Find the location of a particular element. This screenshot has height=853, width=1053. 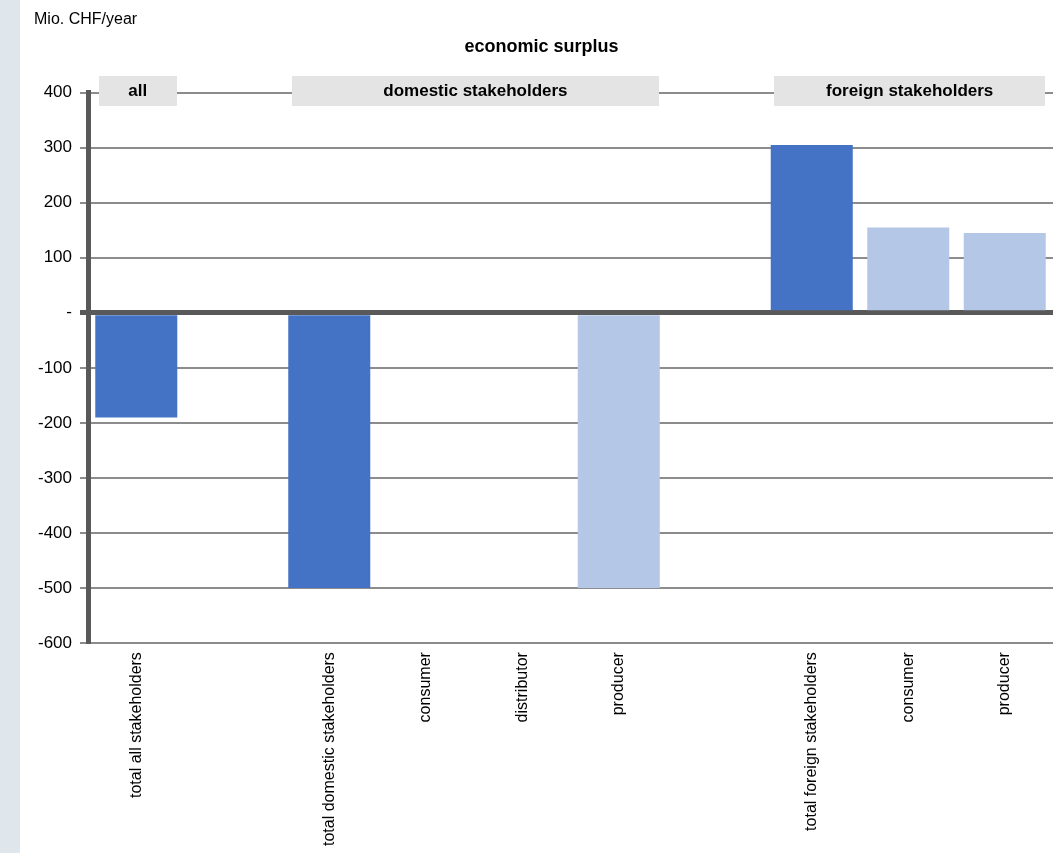

x-tick-label: total domestic stakeholders is located at coordinates (328, 749).